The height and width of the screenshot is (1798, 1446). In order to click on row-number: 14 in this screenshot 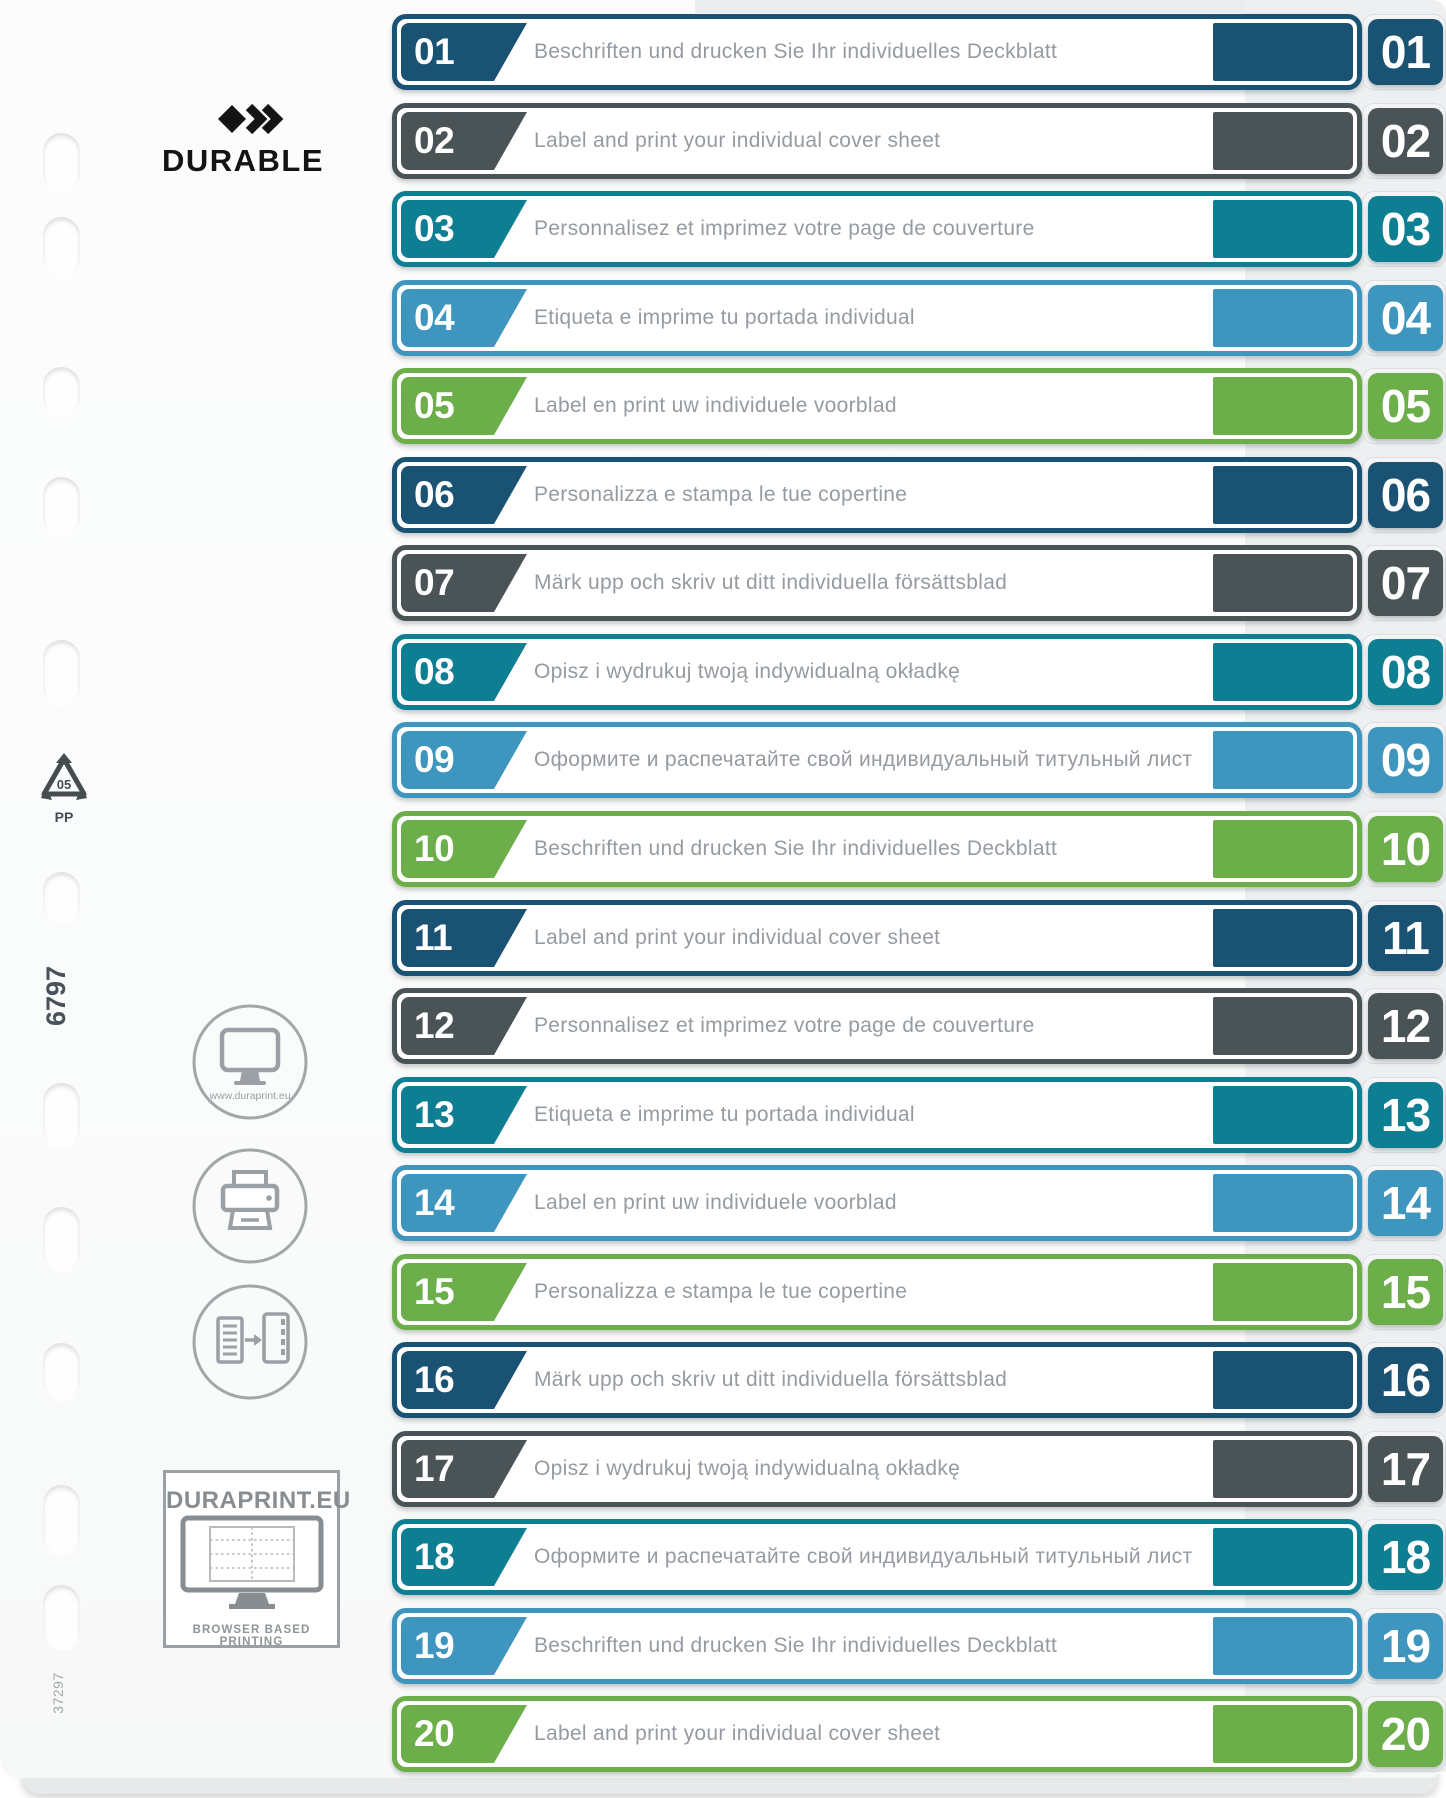, I will do `click(434, 1202)`.